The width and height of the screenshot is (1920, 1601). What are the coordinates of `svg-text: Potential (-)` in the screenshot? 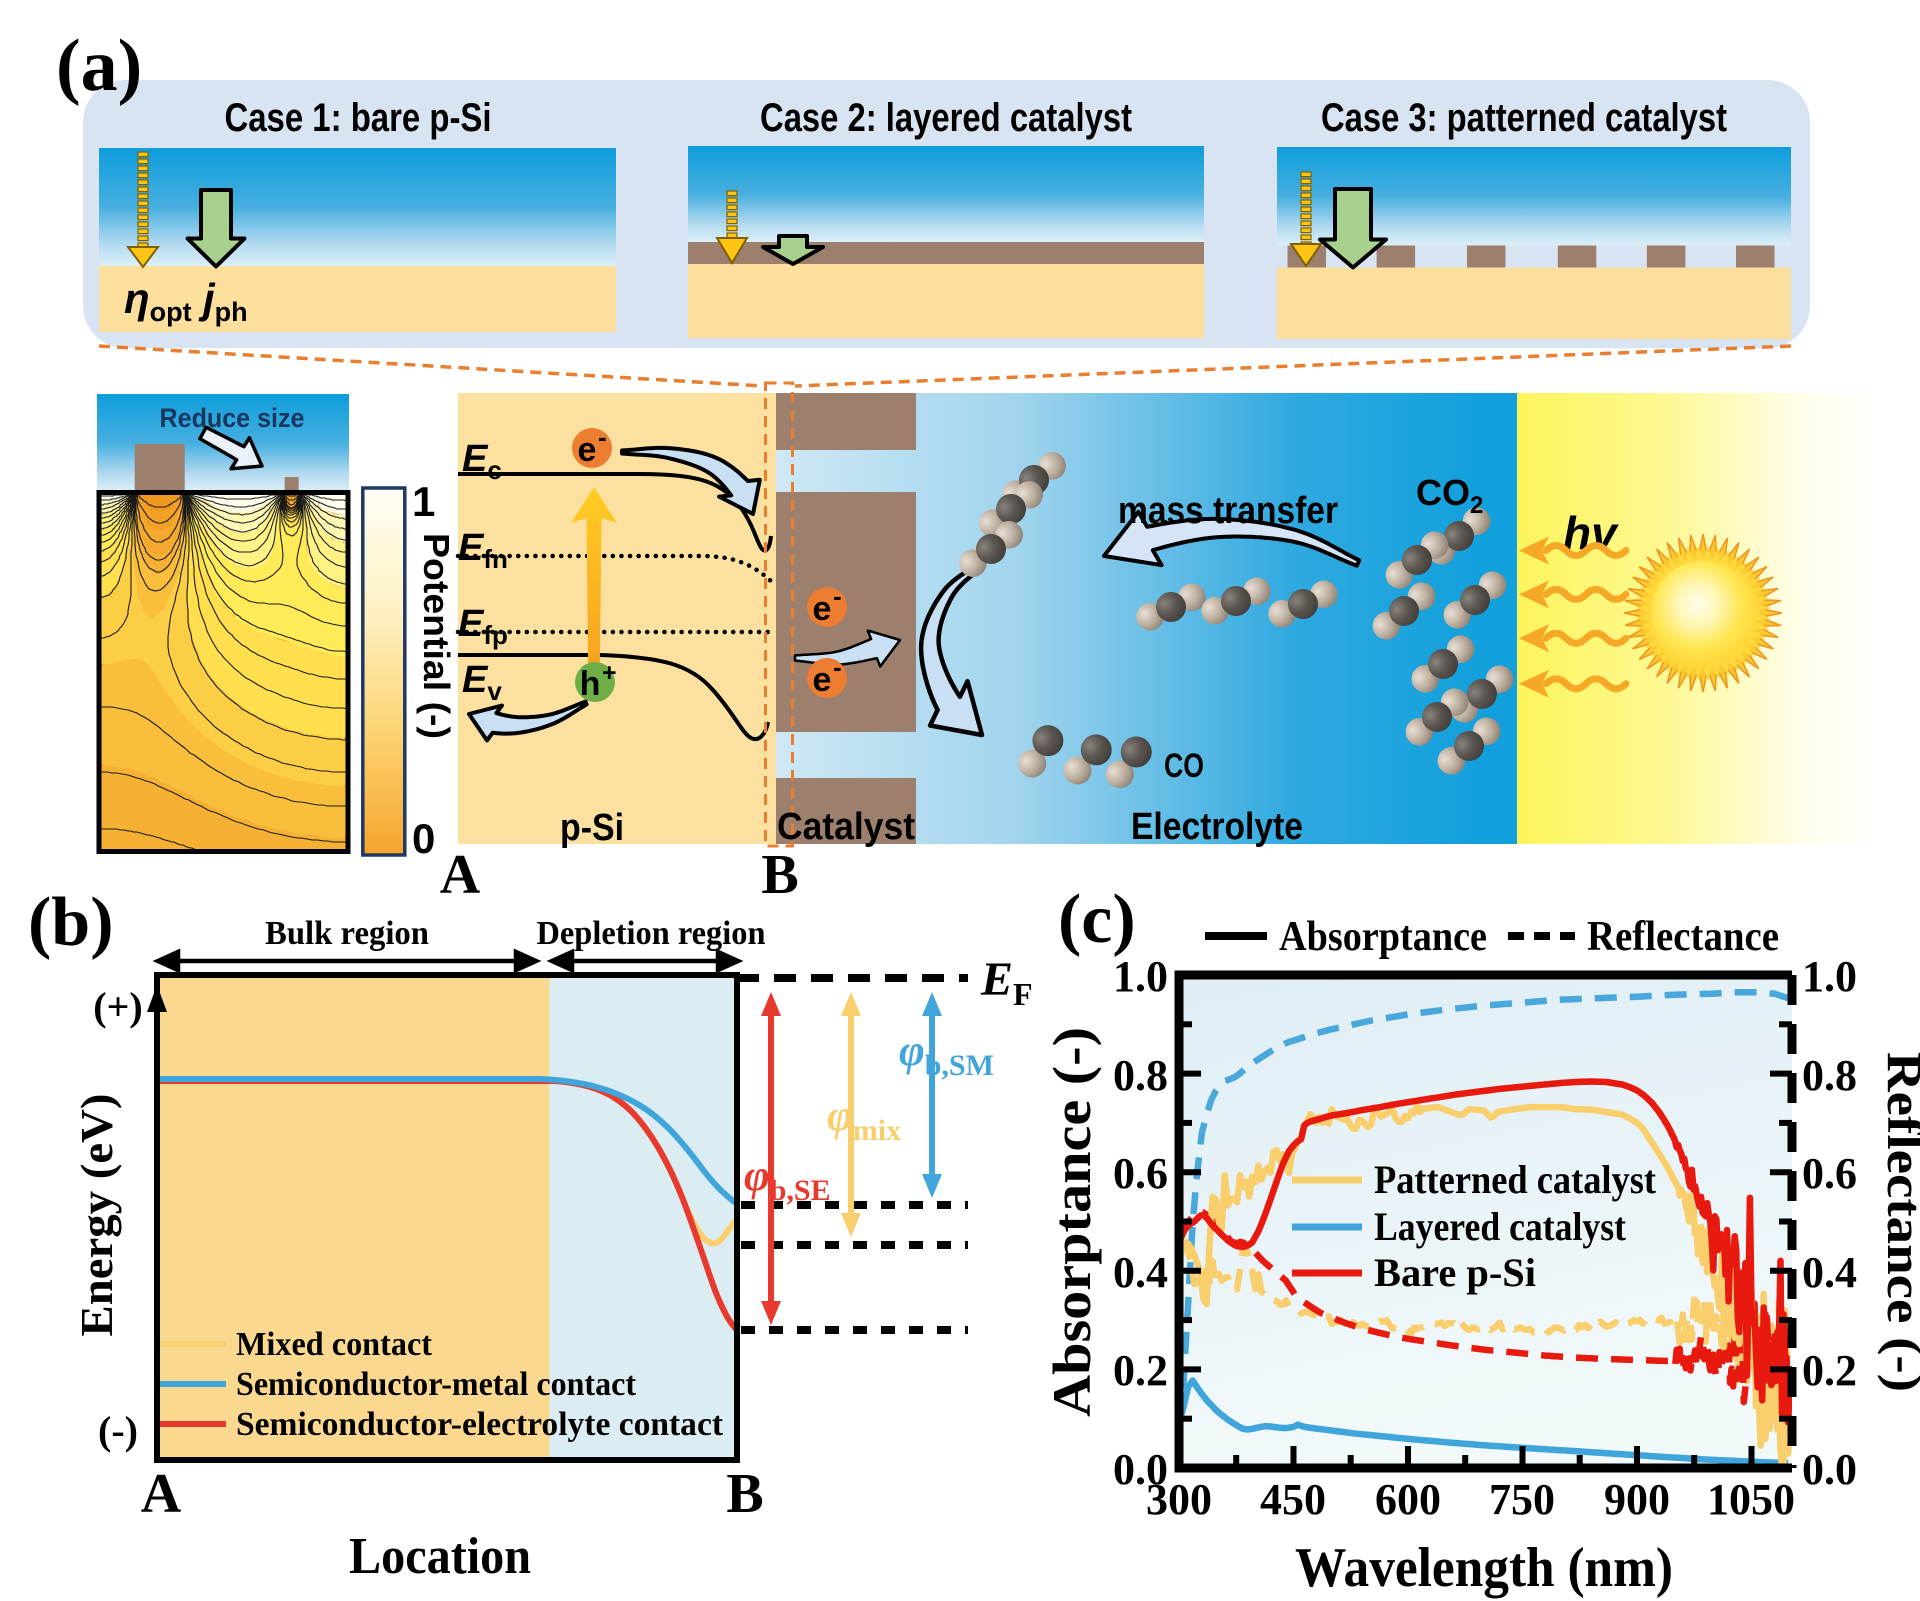 It's located at (436, 636).